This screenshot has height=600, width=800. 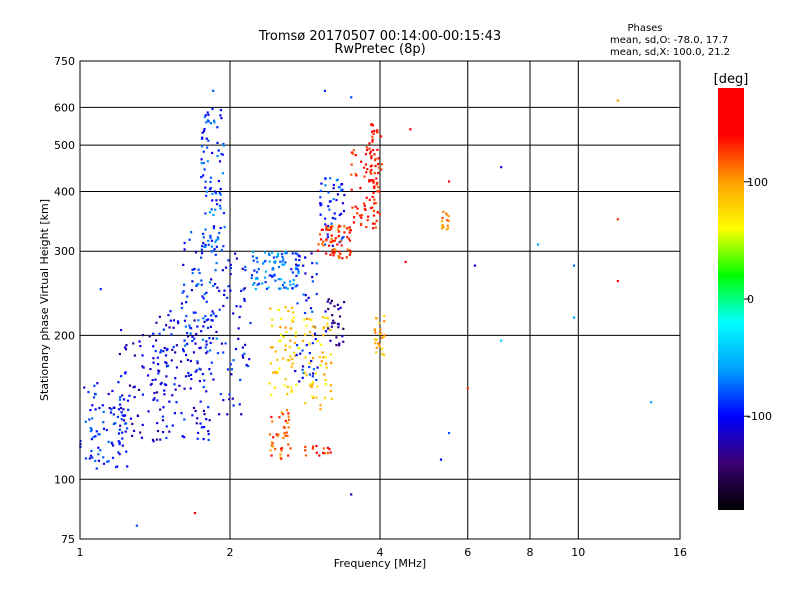 I want to click on y-tick-label: 300, so click(x=64, y=251).